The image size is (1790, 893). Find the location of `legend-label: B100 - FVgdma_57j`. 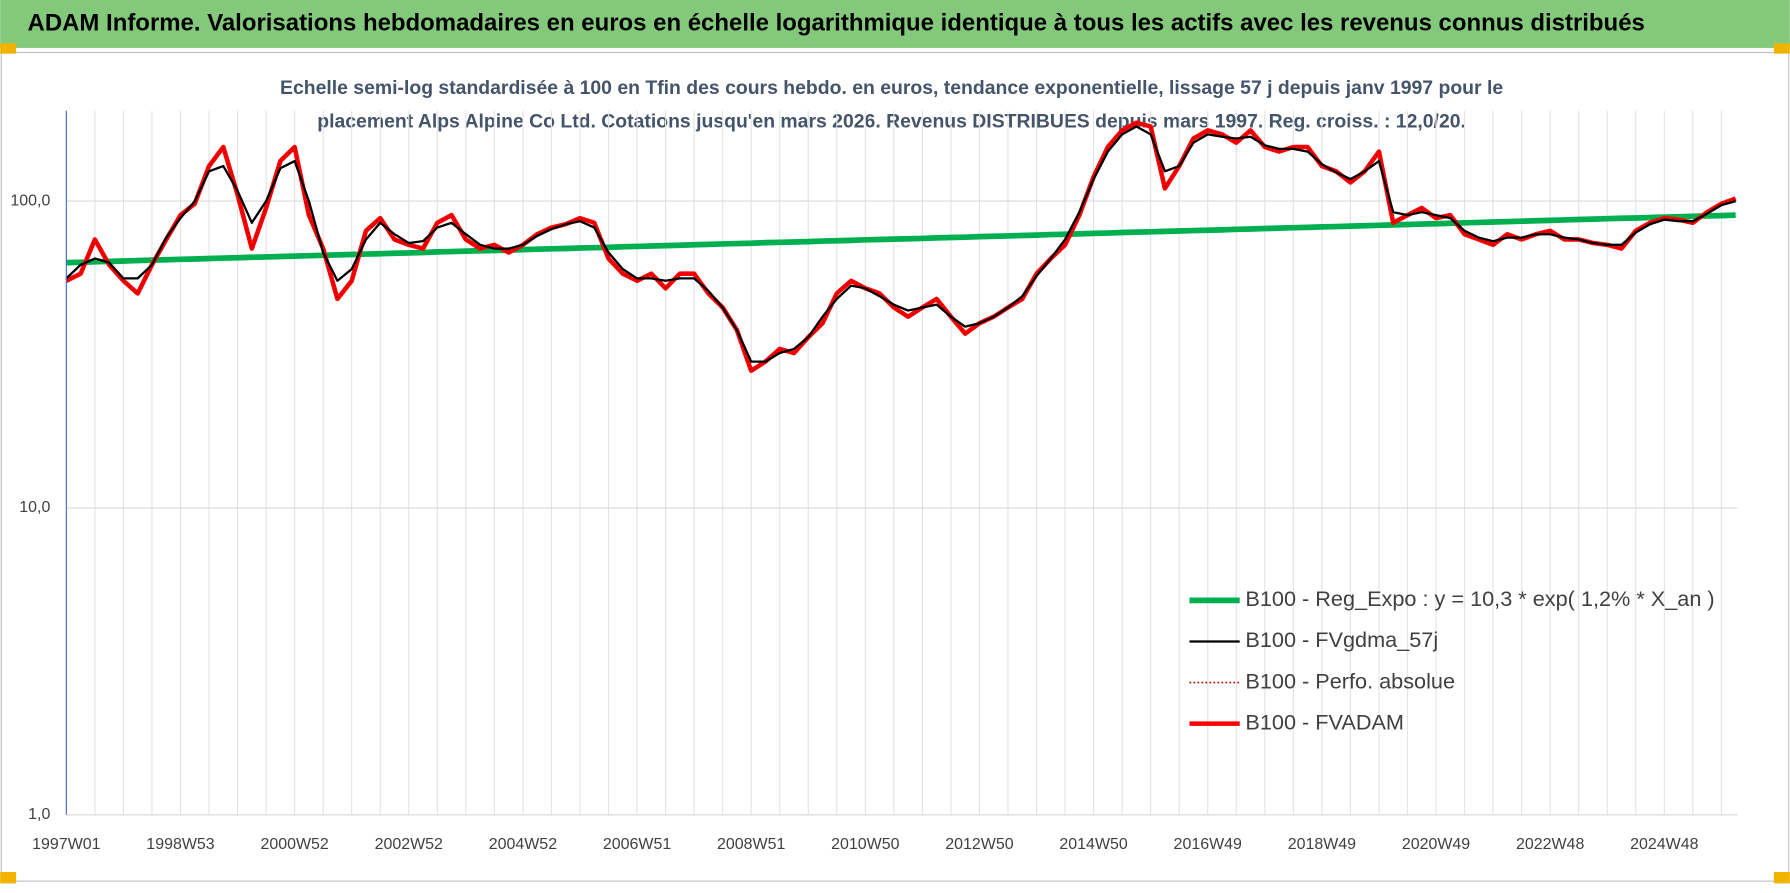

legend-label: B100 - FVgdma_57j is located at coordinates (1341, 639).